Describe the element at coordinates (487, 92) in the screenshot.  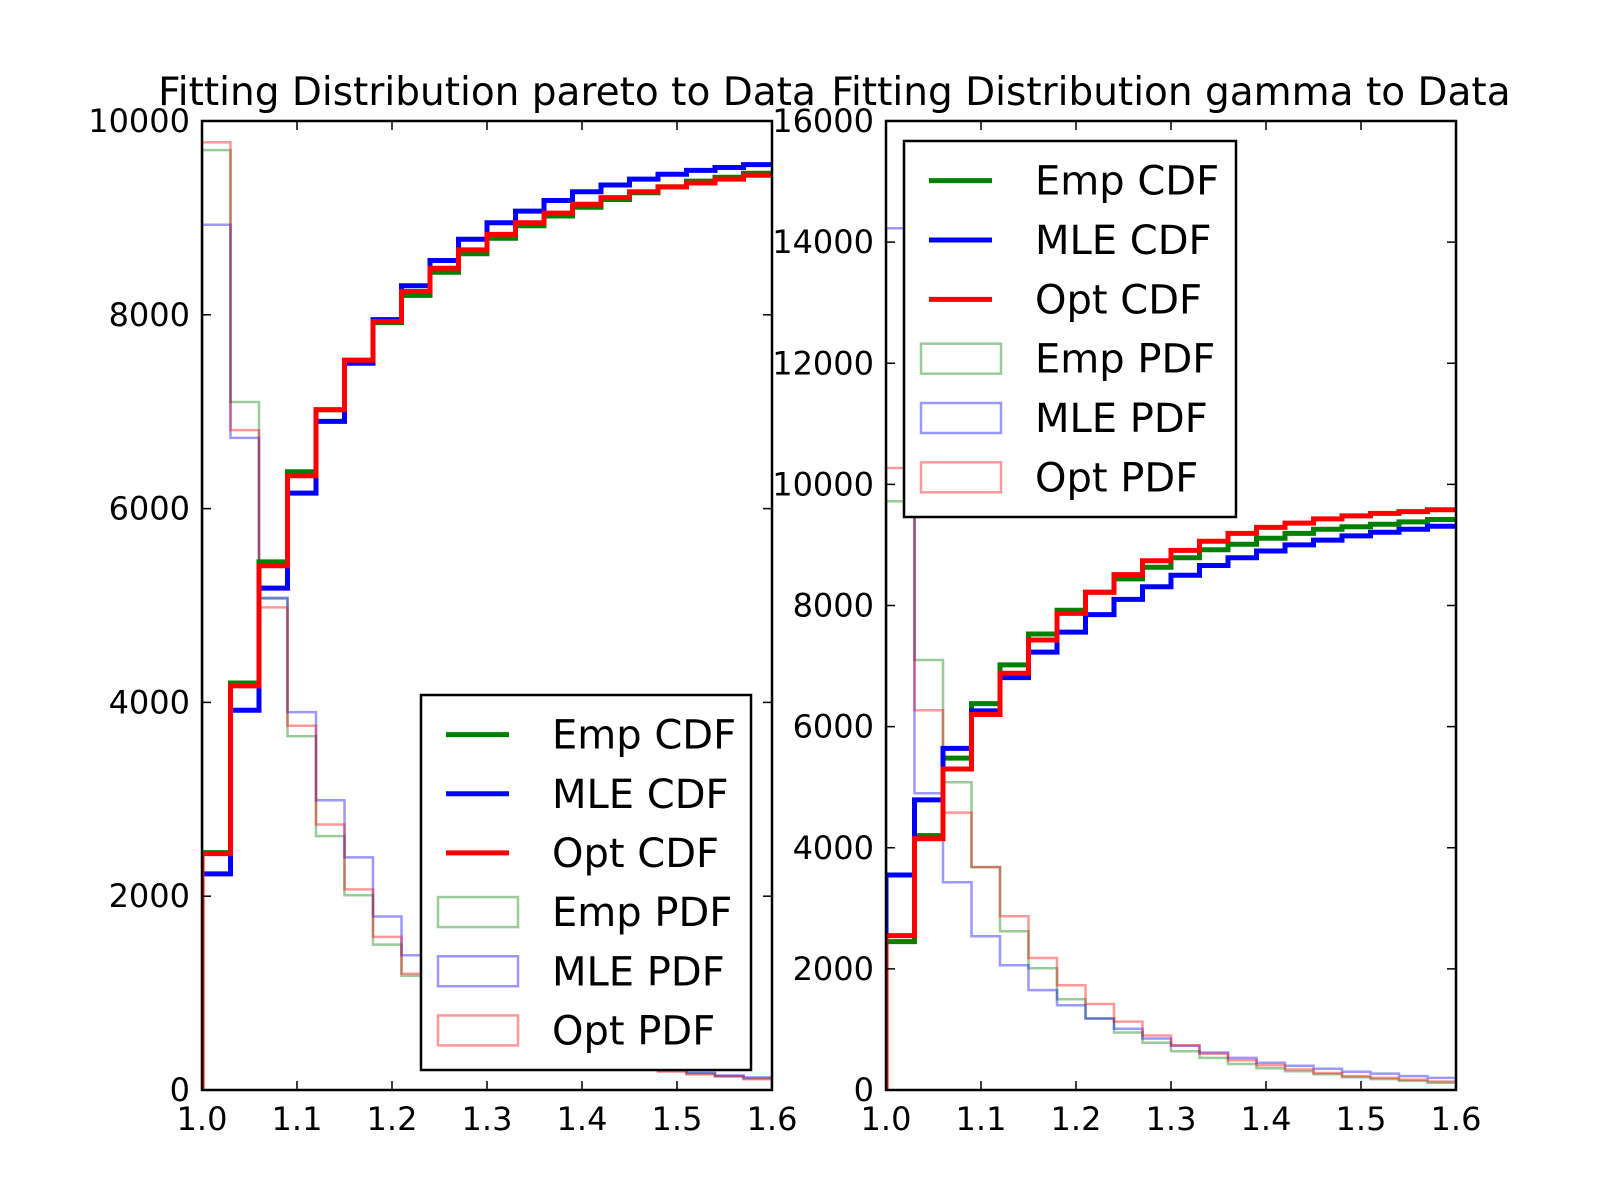
I see `chart-title: Fitting Distribution pareto to Data` at that location.